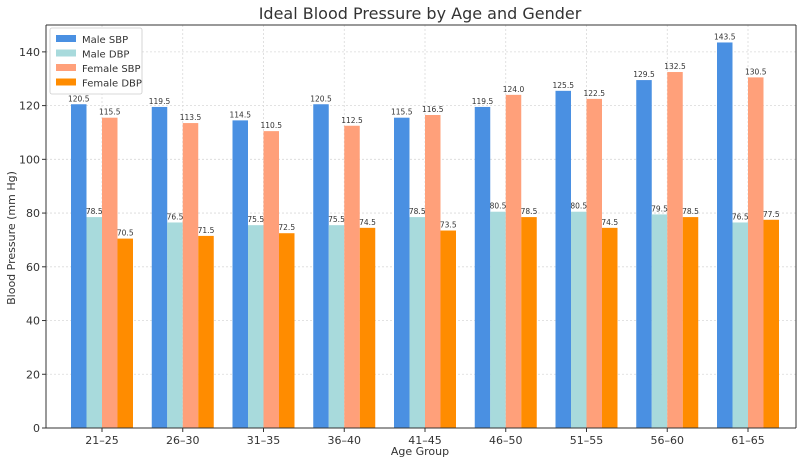  Describe the element at coordinates (29, 159) in the screenshot. I see `y-tick-label: 100` at that location.